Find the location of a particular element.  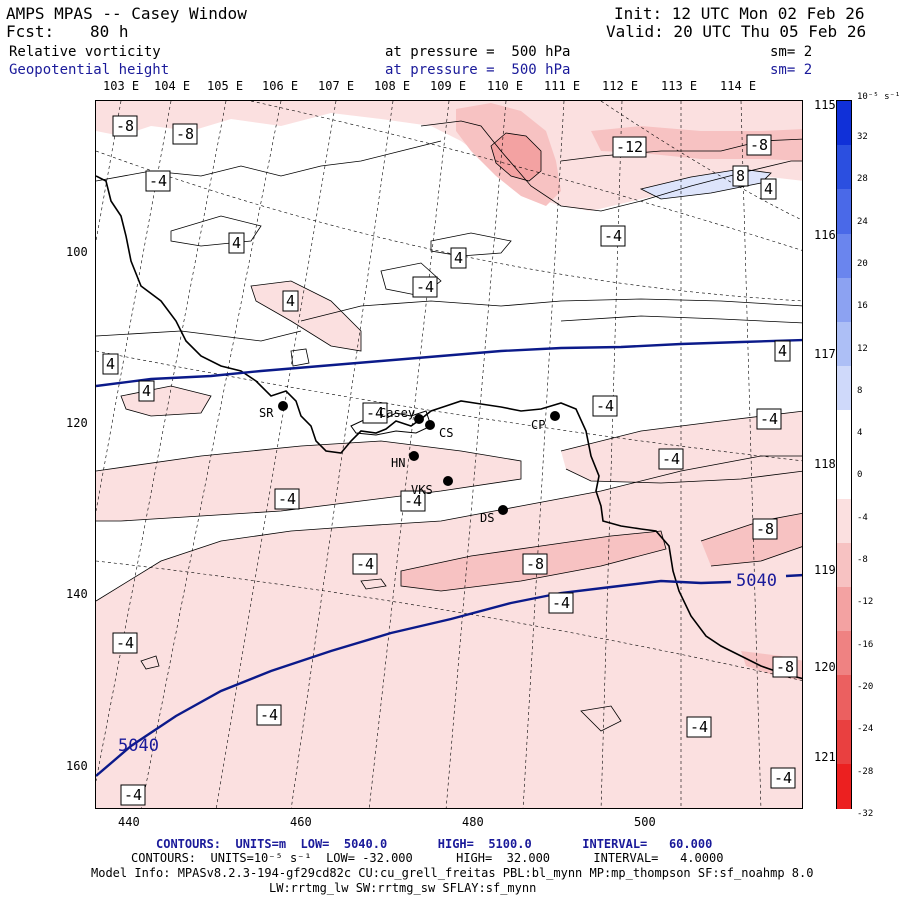

colorbar-label: 12 is located at coordinates (862, 348).